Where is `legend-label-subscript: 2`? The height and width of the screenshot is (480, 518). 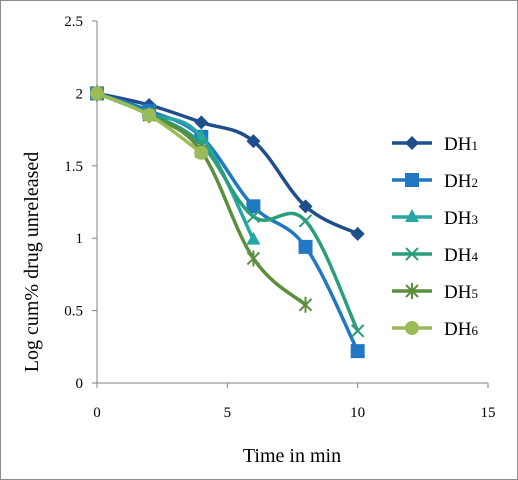
legend-label-subscript: 2 is located at coordinates (474, 182).